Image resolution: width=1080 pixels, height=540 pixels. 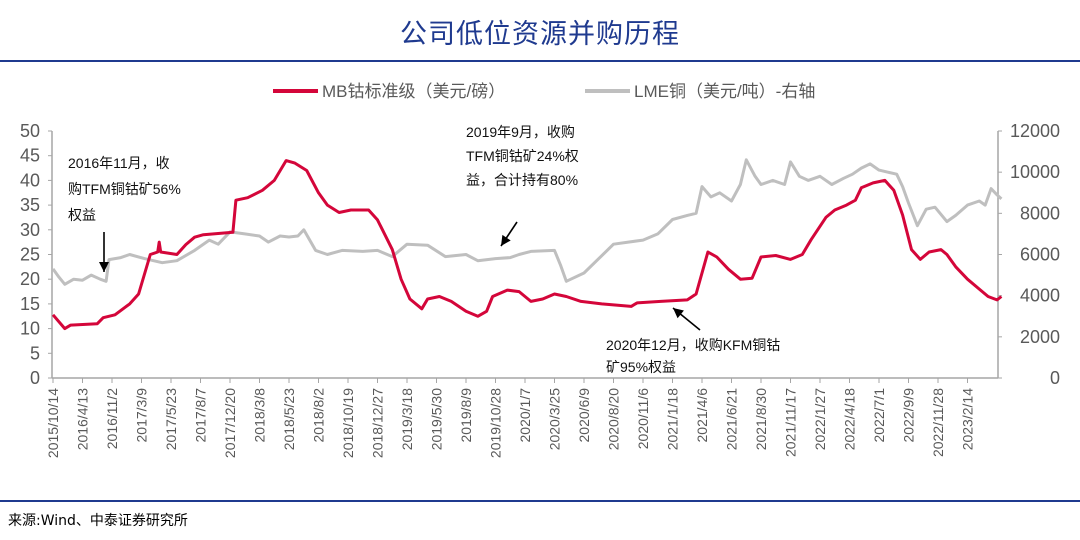 I want to click on x-tick-label: 2023/2/14, so click(x=968, y=419).